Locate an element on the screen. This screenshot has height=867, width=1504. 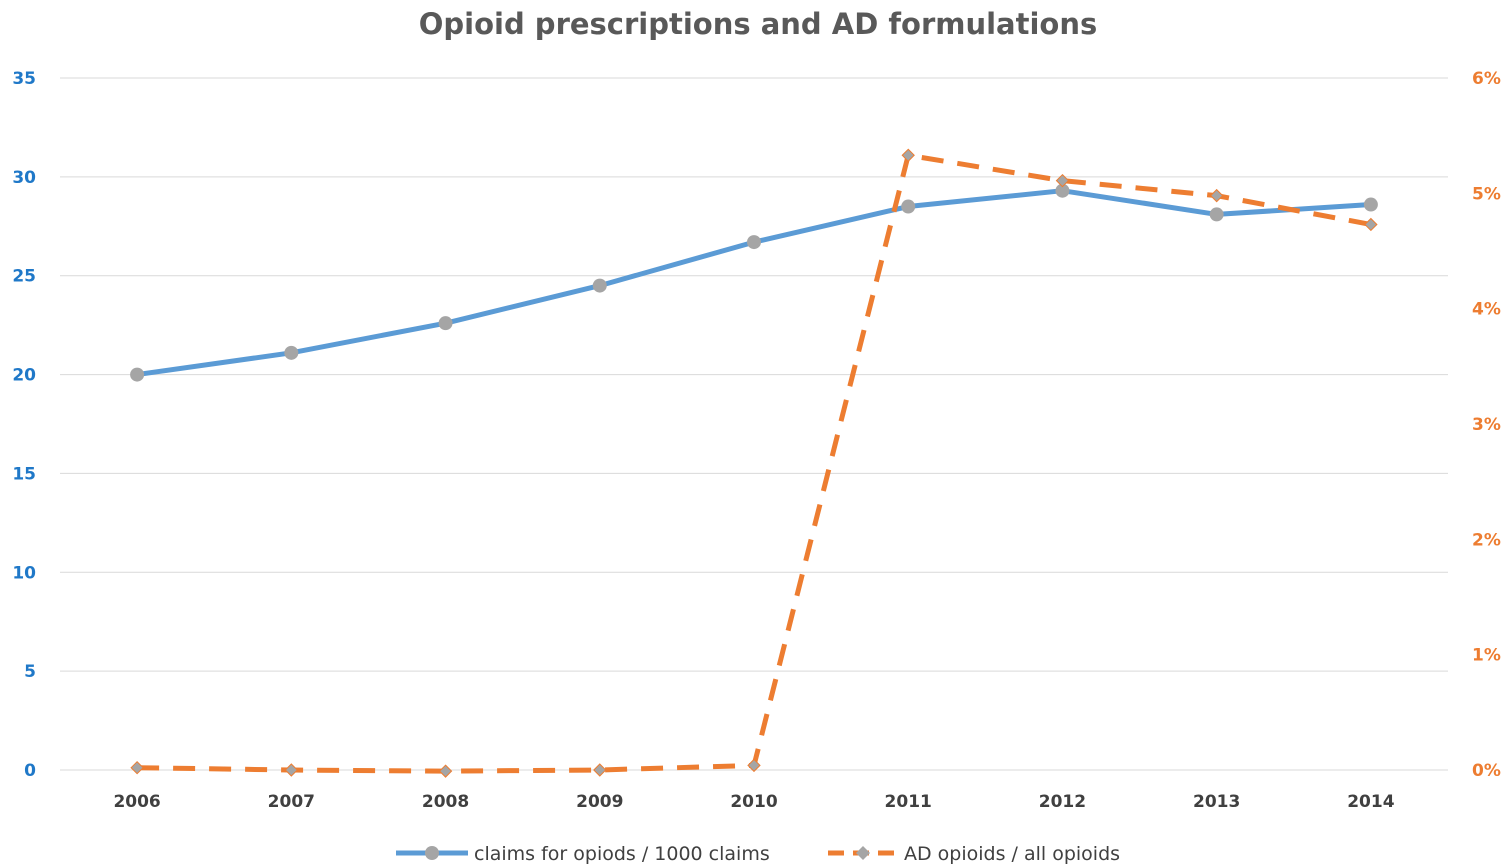
legend-marker-diamond is located at coordinates (863, 853).